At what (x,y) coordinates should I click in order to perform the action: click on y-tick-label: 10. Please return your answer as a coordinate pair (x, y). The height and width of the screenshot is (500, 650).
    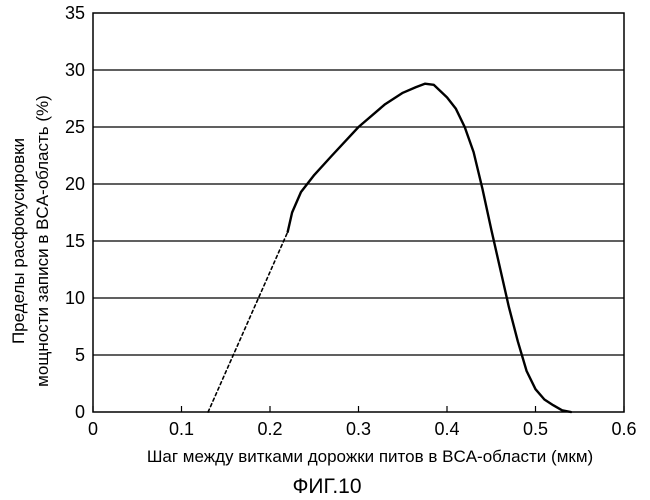
    Looking at the image, I should click on (75, 298).